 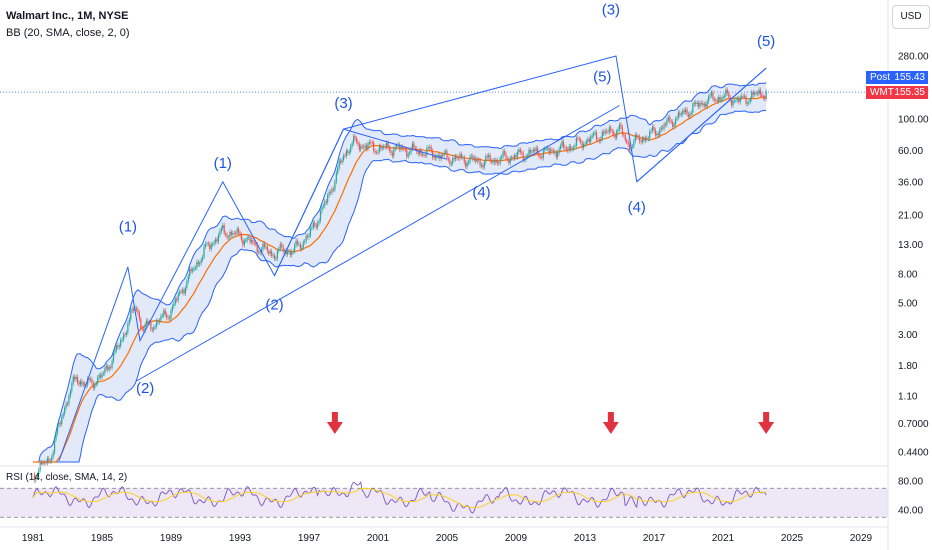 What do you see at coordinates (610, 417) in the screenshot?
I see `sell-arrow-shaft` at bounding box center [610, 417].